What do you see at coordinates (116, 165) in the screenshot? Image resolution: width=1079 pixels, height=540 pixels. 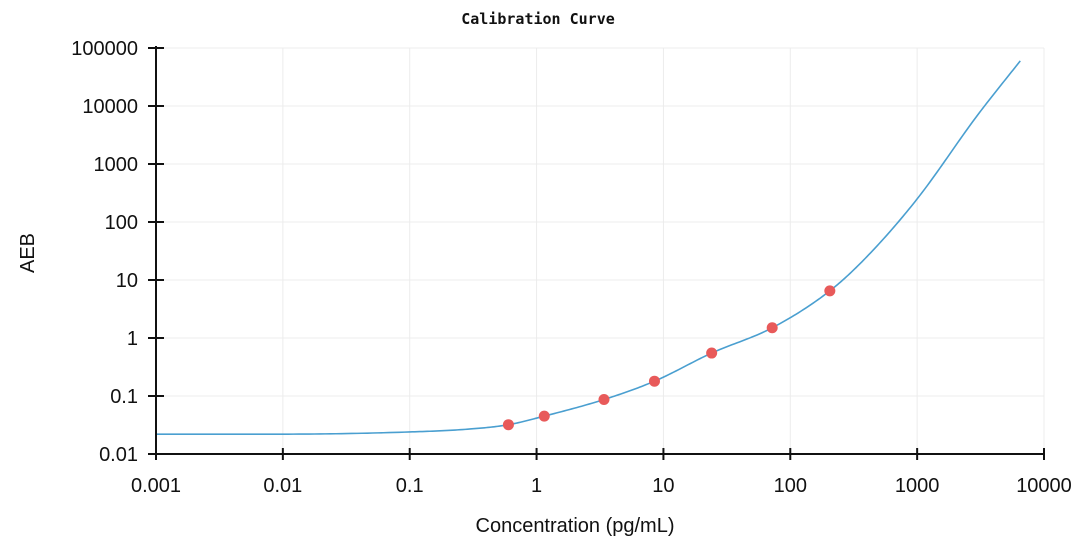 I see `y-tick-label: 1000` at bounding box center [116, 165].